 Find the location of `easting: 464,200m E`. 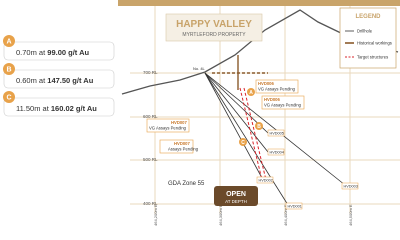

easting: 464,200m E is located at coordinates (155, 215).